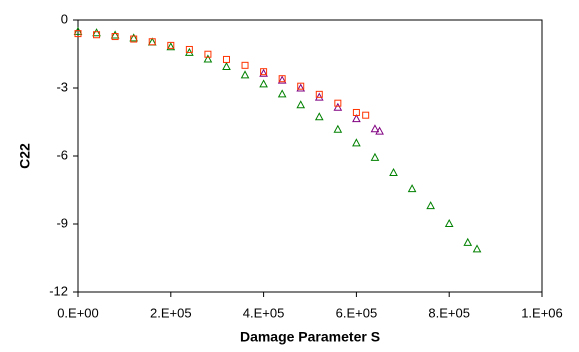  Describe the element at coordinates (542, 312) in the screenshot. I see `x-tick-label: 1.E+06` at that location.